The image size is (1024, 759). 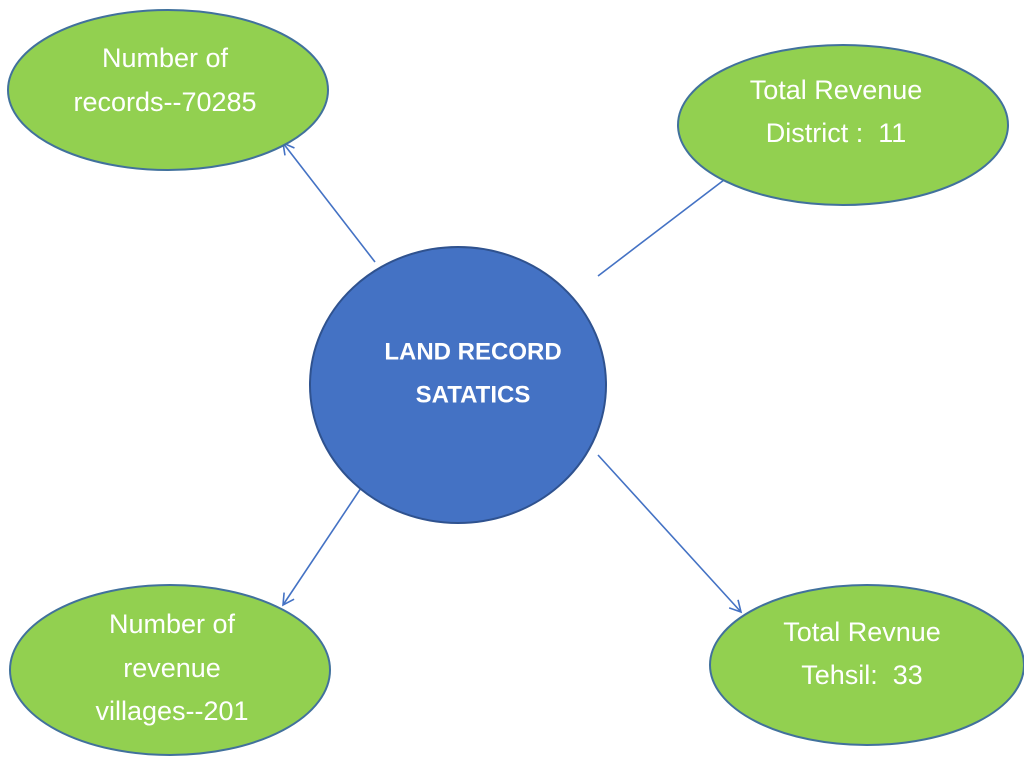 I want to click on node-label: records--70285, so click(x=164, y=102).